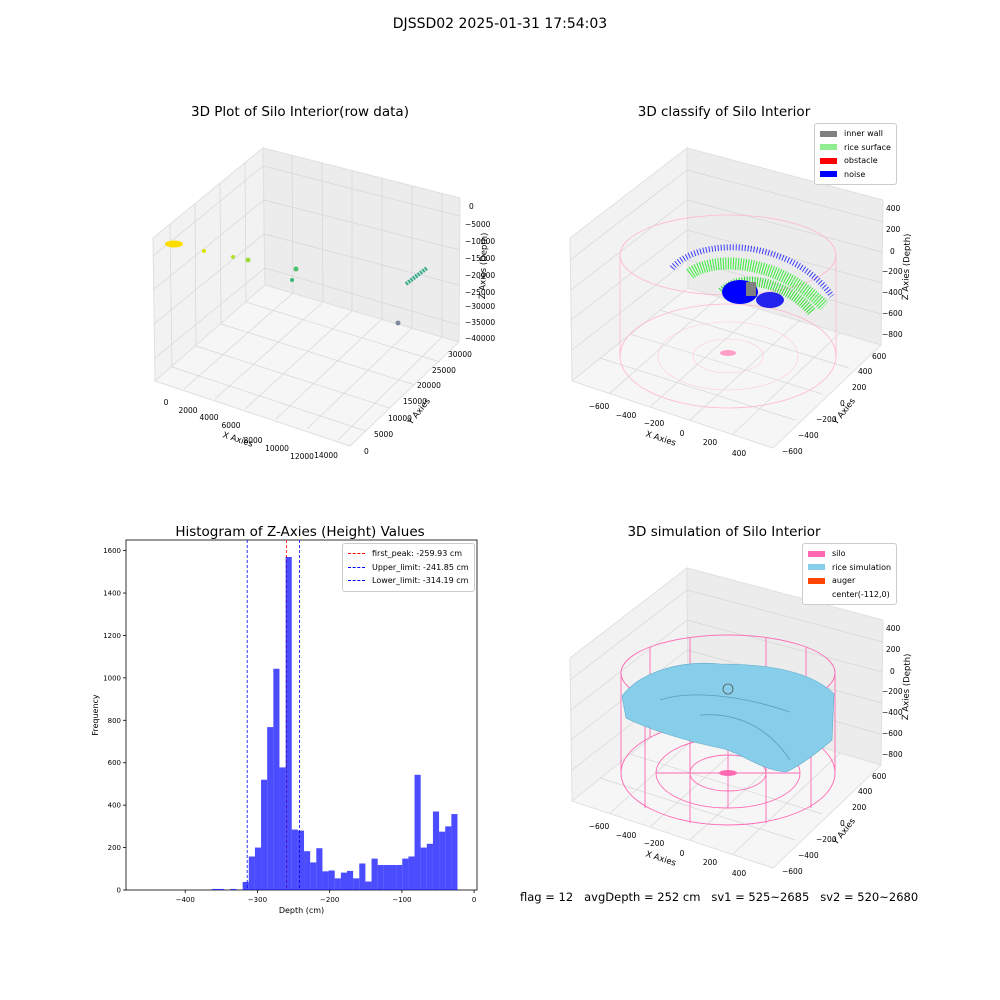  What do you see at coordinates (187, 410) in the screenshot?
I see `x-tick-label: 2000` at bounding box center [187, 410].